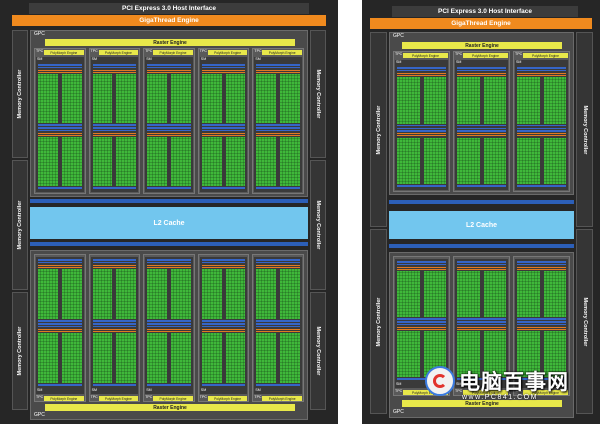 Image resolution: width=600 pixels, height=424 pixels. Describe the element at coordinates (485, 11) in the screenshot. I see `right-host-interface: PCI Express 3.0 Host Interface` at that location.